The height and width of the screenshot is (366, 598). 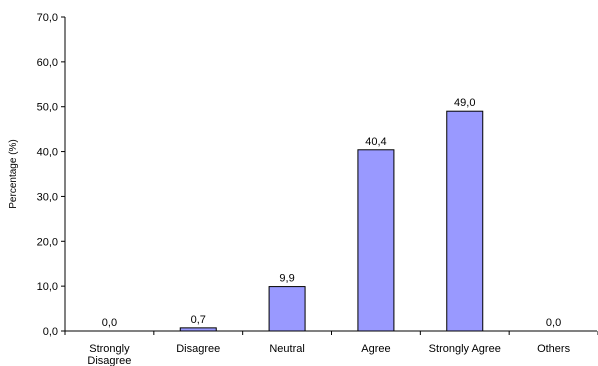 I want to click on category-label-line: Strongly Agree, so click(x=465, y=349).